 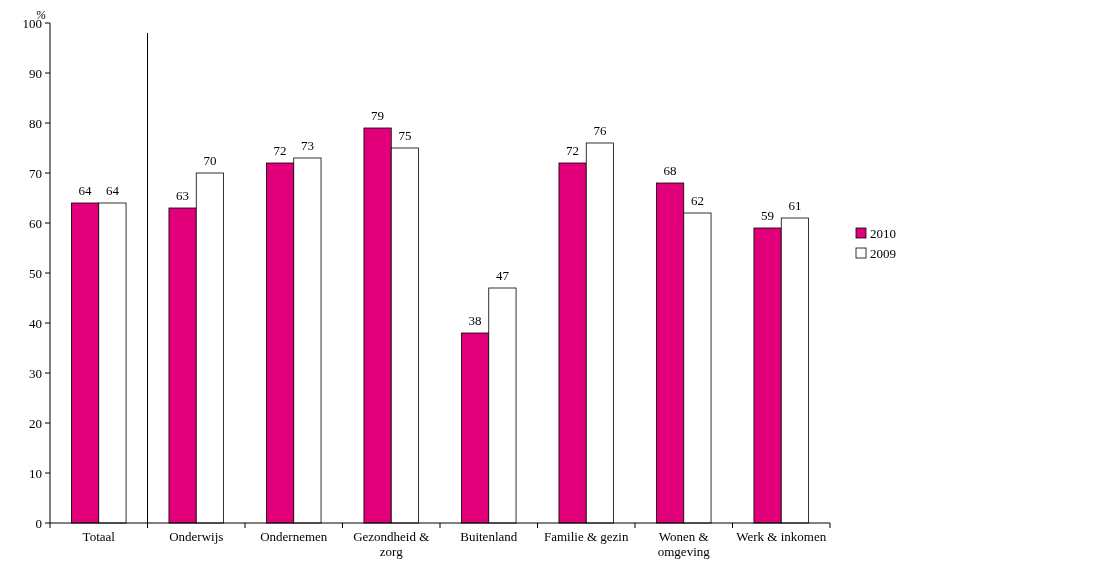 What do you see at coordinates (684, 544) in the screenshot?
I see `x-tick-label: Wonen & omgeving` at bounding box center [684, 544].